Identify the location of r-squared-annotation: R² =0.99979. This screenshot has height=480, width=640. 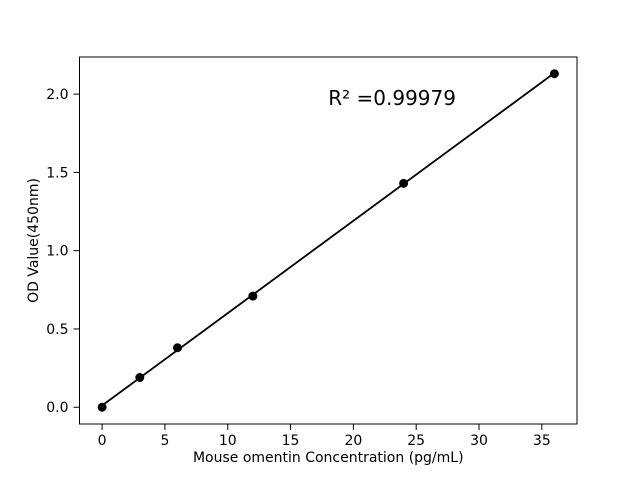
(392, 98).